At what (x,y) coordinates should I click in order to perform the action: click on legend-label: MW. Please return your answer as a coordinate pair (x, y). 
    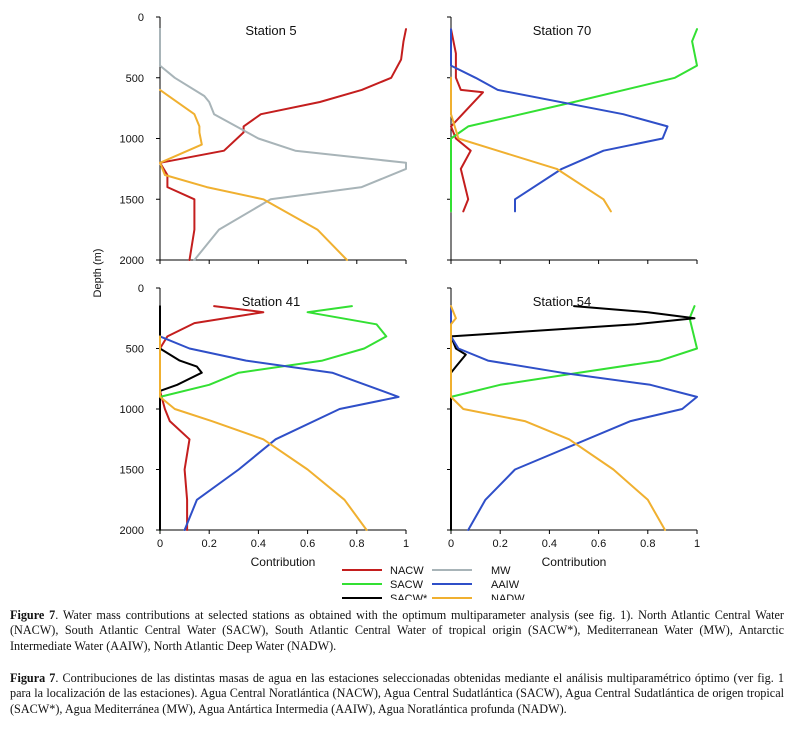
    Looking at the image, I should click on (501, 571).